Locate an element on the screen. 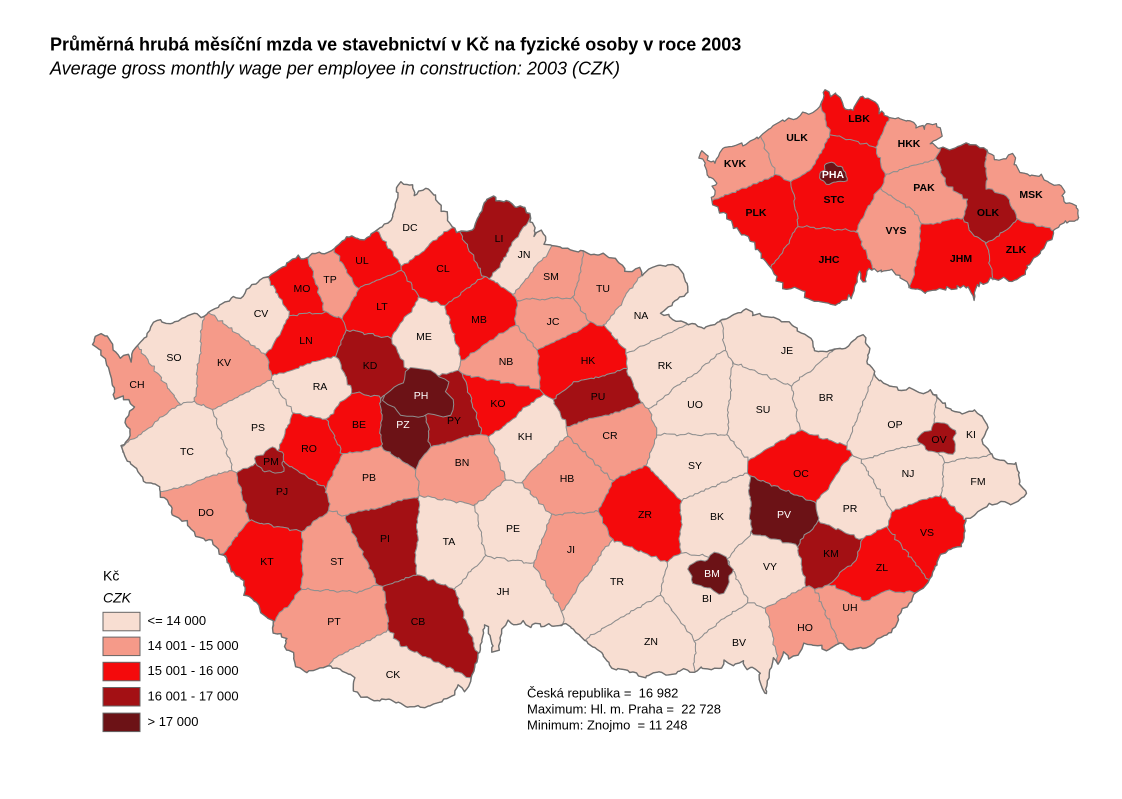  svg-text: LI is located at coordinates (499, 239).